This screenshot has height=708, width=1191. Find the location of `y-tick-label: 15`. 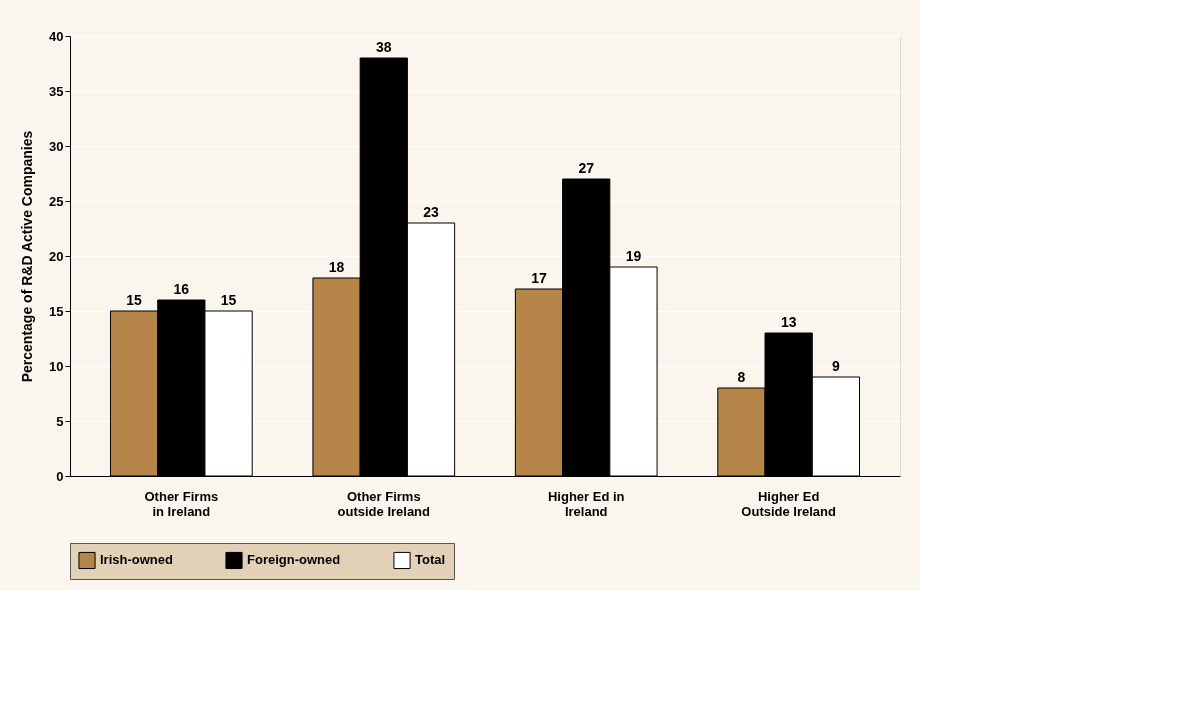

y-tick-label: 15 is located at coordinates (56, 311).